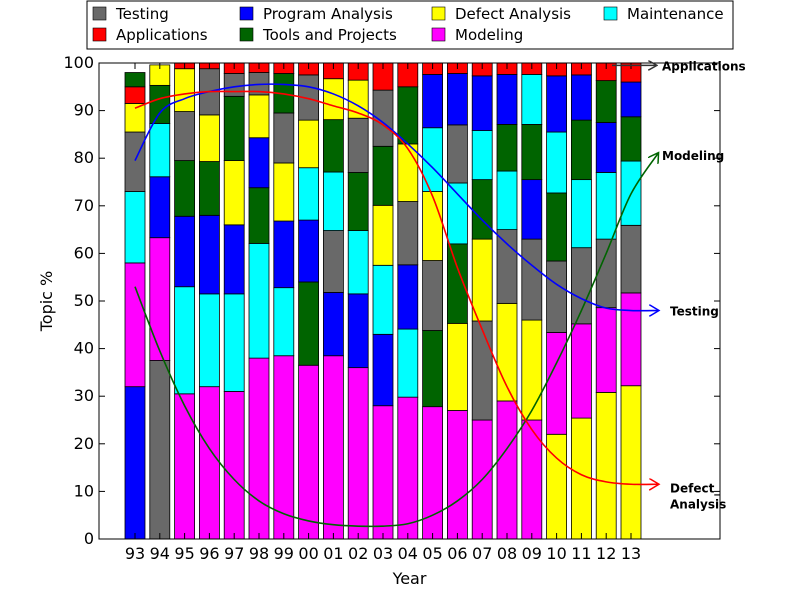  I want to click on x-tick-label: 07, so click(482, 553).